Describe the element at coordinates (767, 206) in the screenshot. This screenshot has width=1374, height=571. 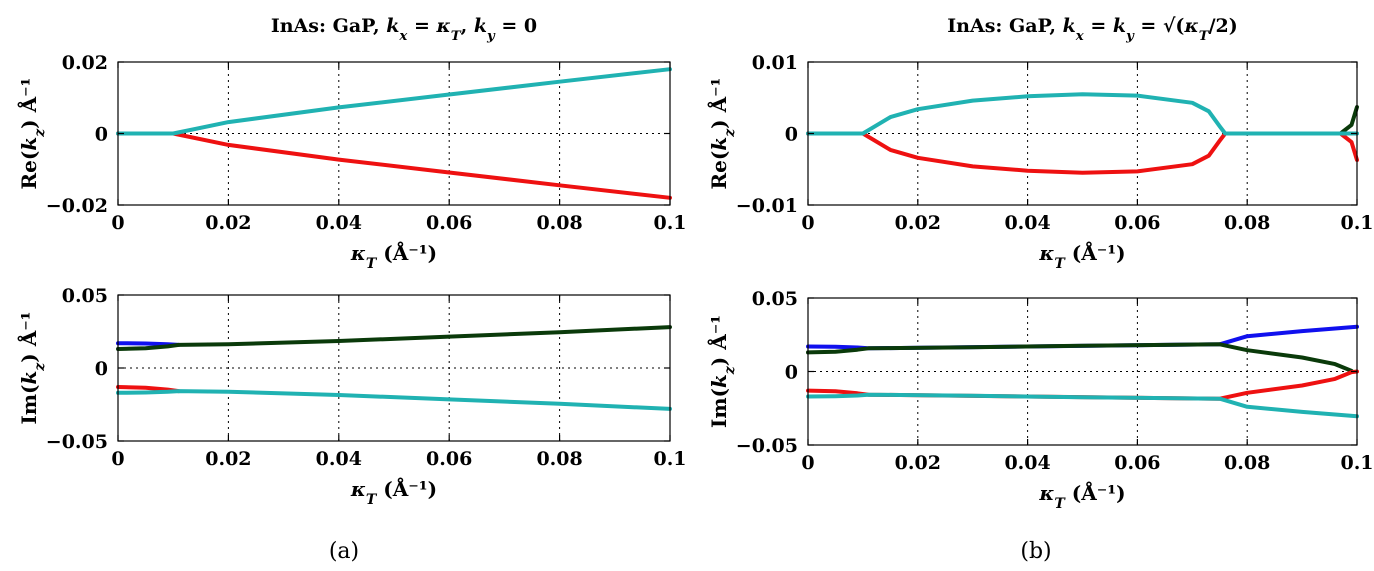
I see `y-tick-label: −0.01` at that location.